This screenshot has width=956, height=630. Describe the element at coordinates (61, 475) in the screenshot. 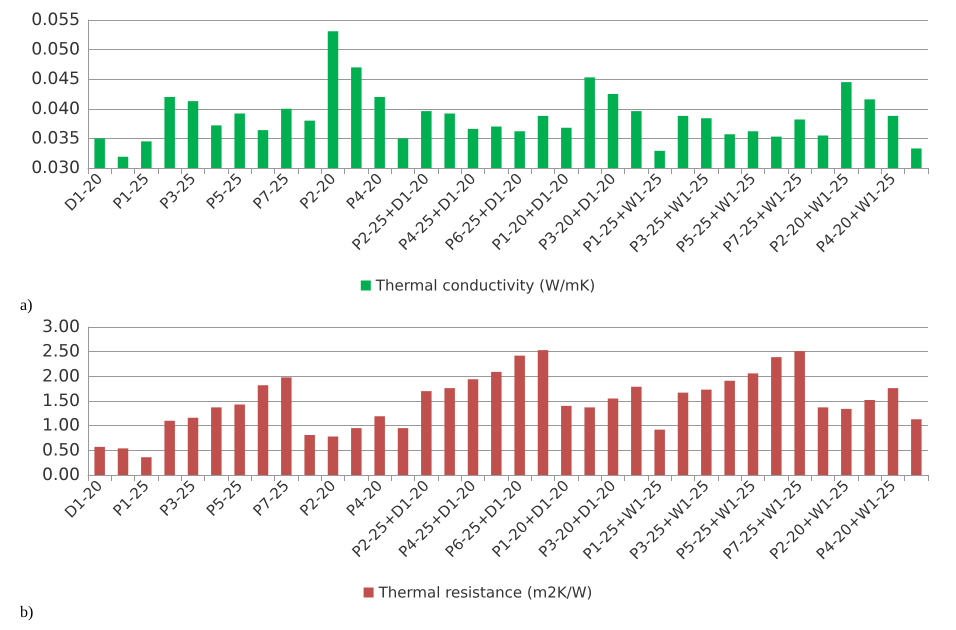

I see `y-tick-label: 0.00` at that location.